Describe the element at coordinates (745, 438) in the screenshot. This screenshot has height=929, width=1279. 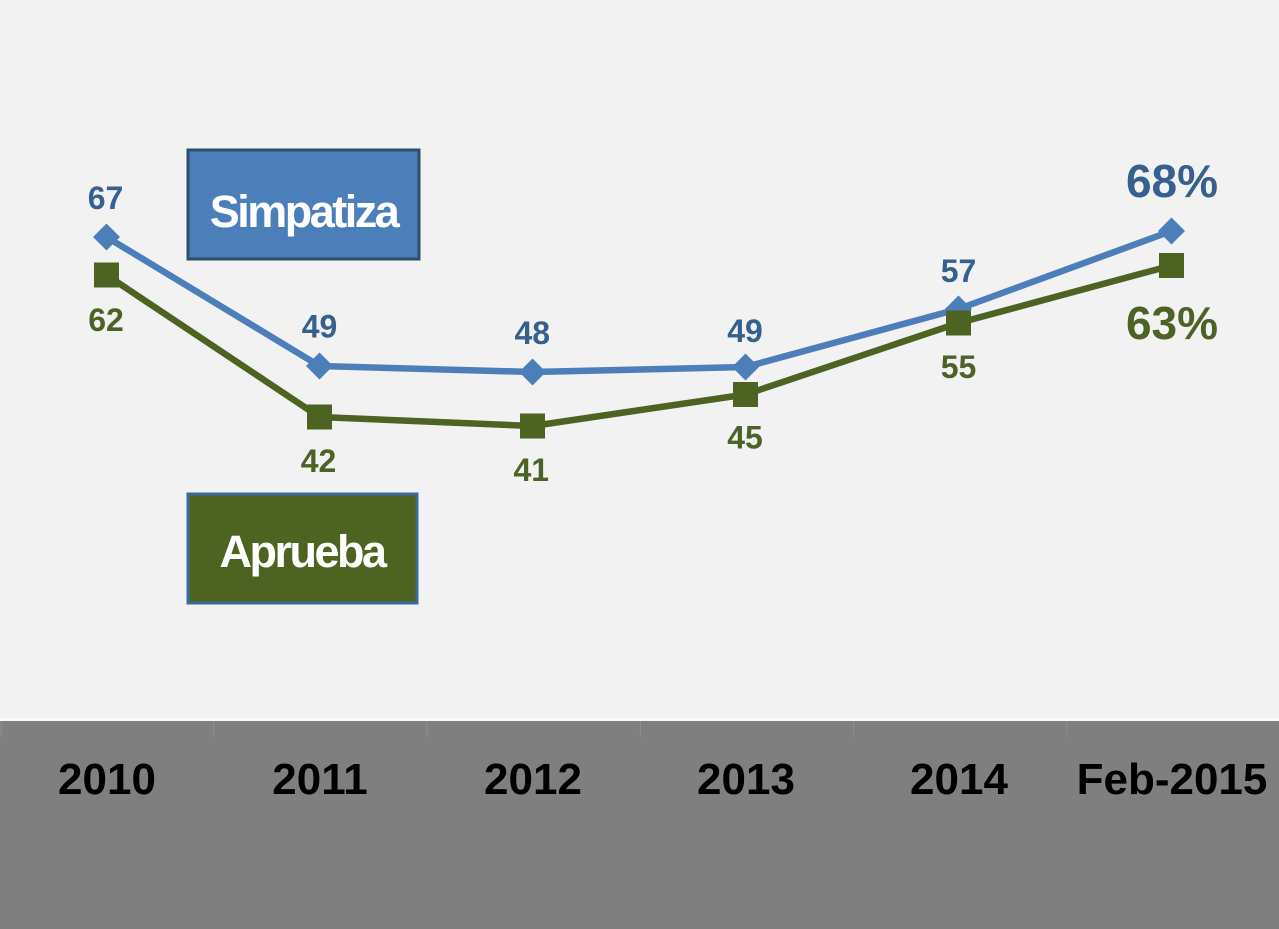
I see `svg-text: 45` at that location.